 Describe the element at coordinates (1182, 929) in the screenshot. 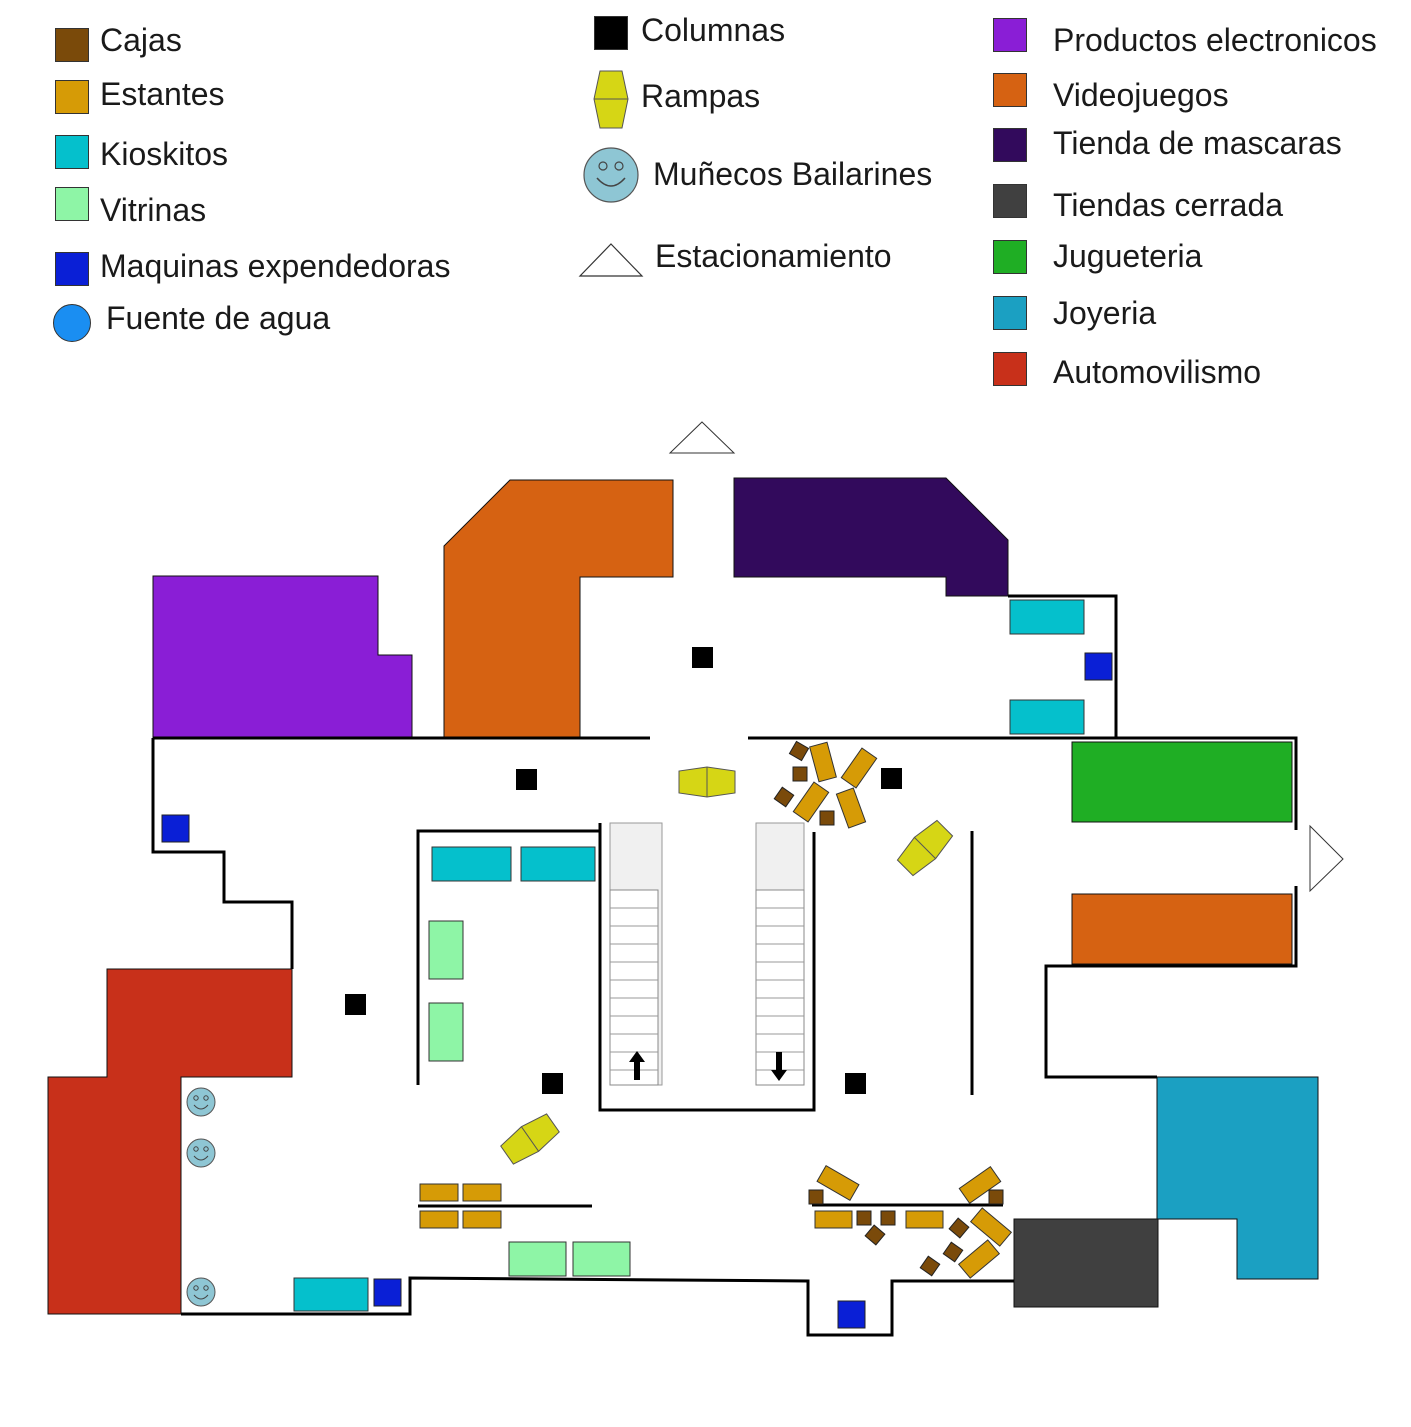

I see `store-videojuegos-right` at that location.